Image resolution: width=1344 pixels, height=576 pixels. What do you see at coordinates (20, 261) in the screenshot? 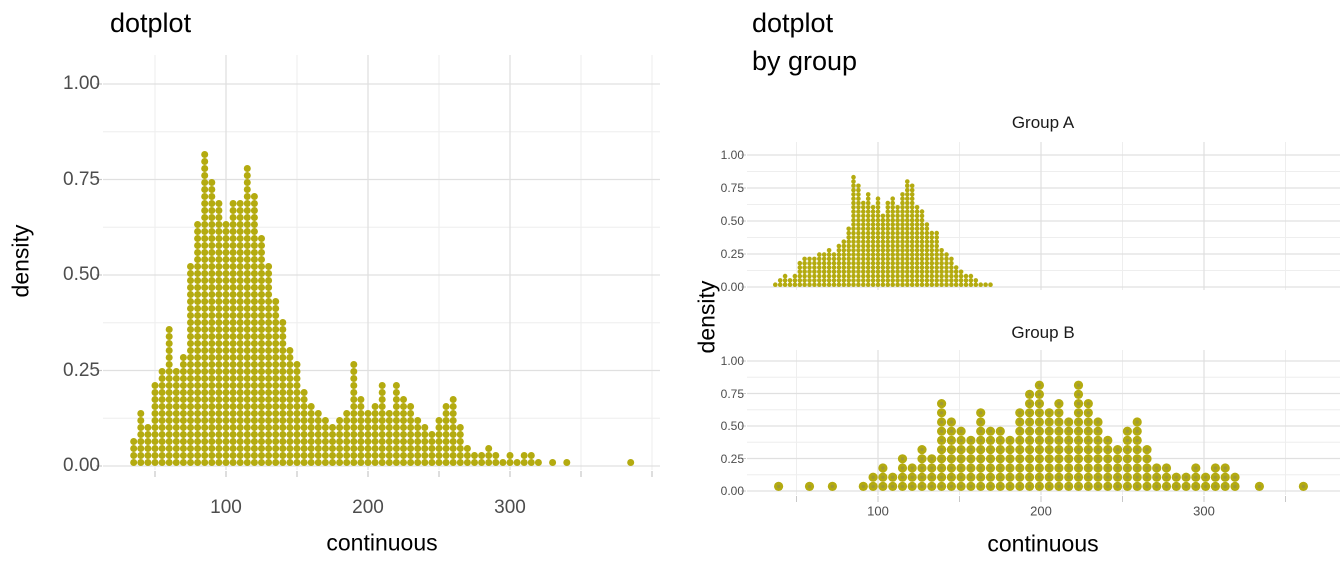
I see `left-y-axis-title: density` at bounding box center [20, 261].